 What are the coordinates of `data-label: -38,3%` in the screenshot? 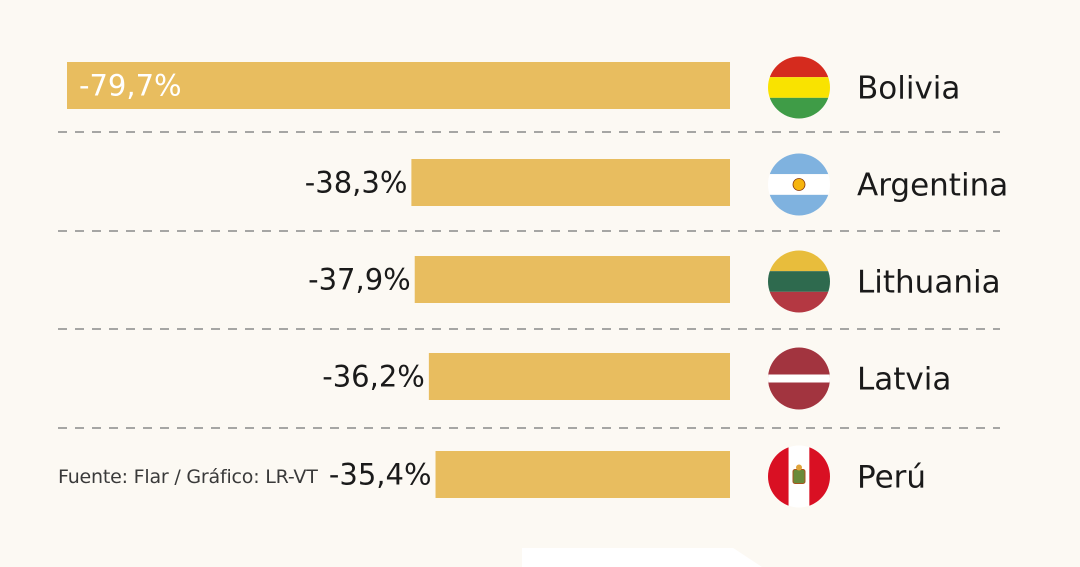 It's located at (356, 183).